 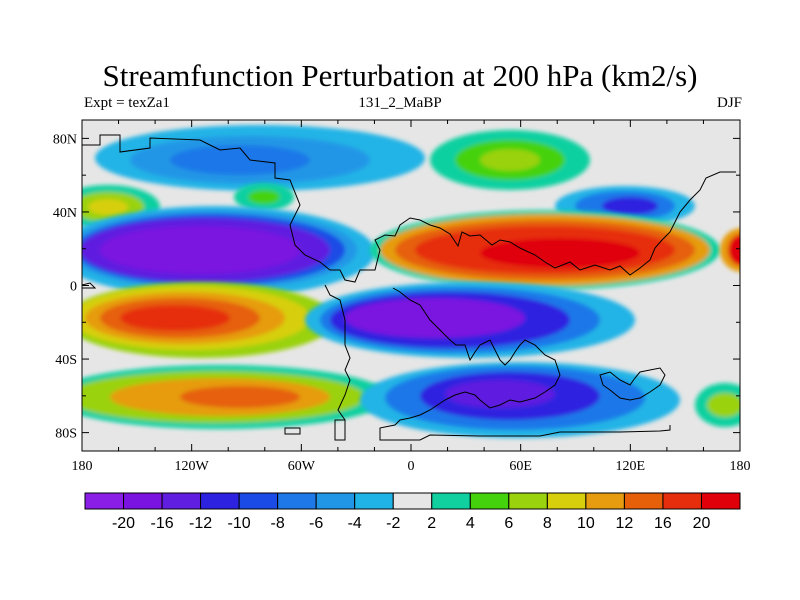 I want to click on anticyclone-dateline, so click(x=730, y=250).